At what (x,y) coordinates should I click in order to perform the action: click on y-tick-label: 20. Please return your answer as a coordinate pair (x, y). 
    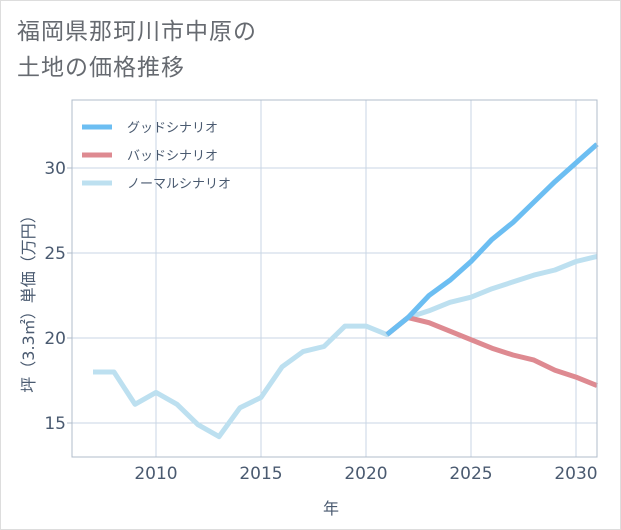
    Looking at the image, I should click on (55, 339).